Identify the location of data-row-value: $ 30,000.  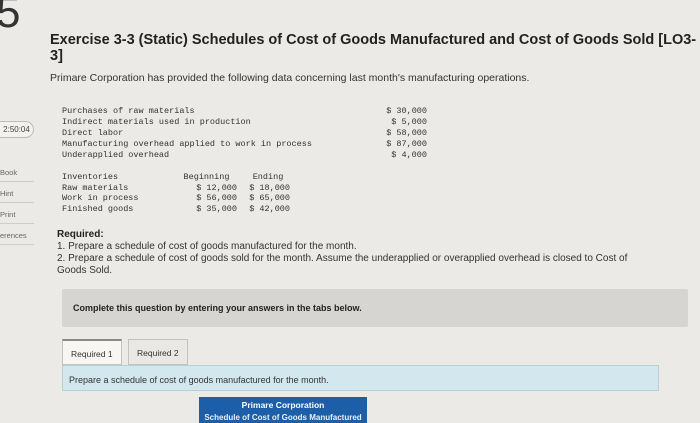
(406, 111).